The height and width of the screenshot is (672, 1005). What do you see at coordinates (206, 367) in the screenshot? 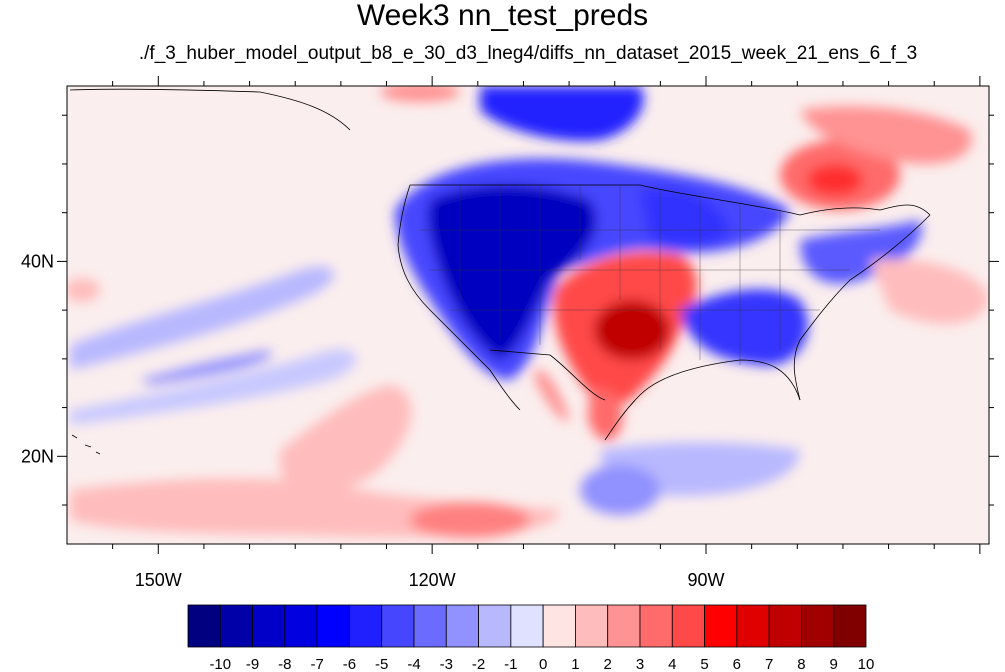
I see `field-pacific-blue-c` at bounding box center [206, 367].